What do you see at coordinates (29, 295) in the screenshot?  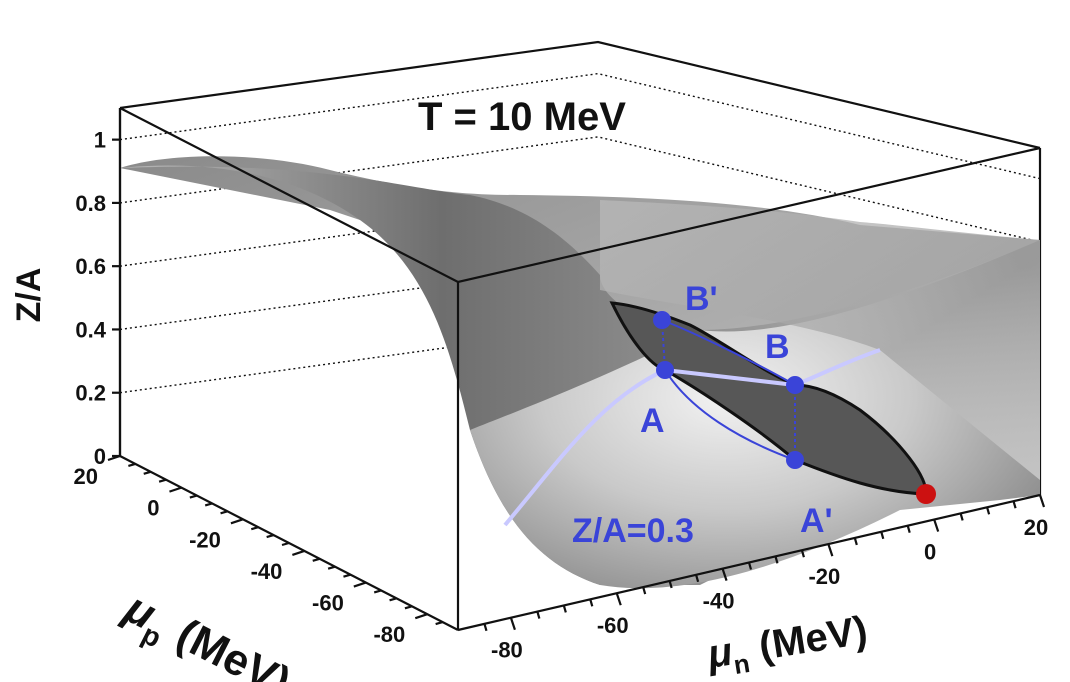 I see `z-axis-label: Z/A` at bounding box center [29, 295].